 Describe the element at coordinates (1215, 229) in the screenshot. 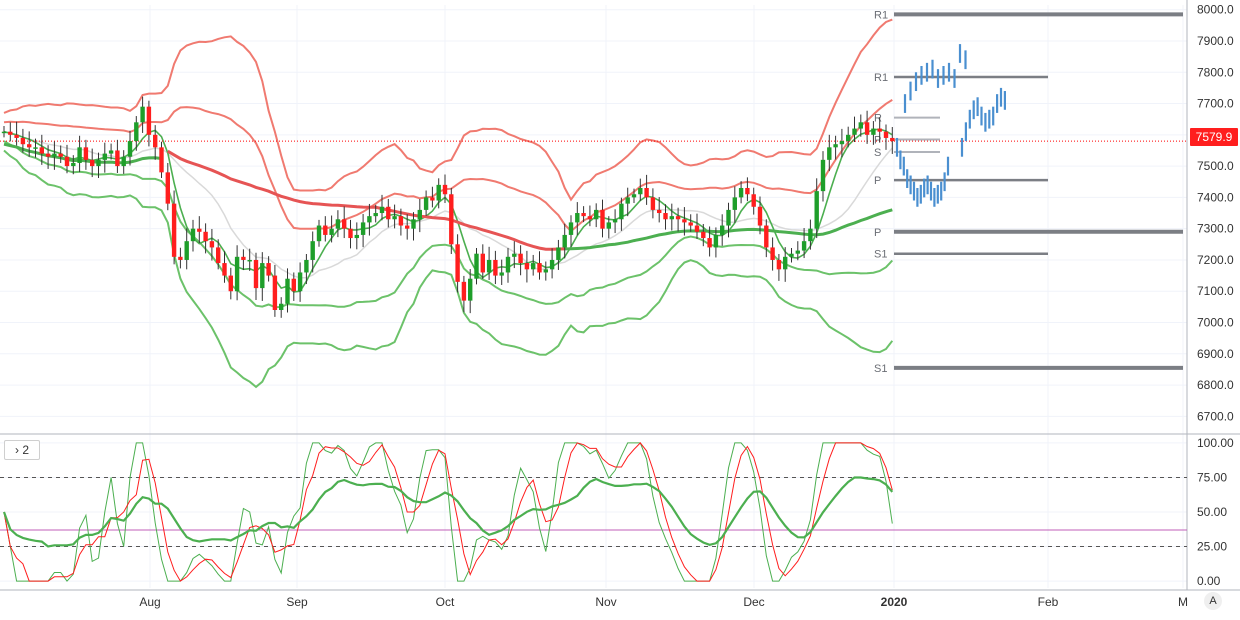

I see `price-tick-label: 7300.0` at that location.